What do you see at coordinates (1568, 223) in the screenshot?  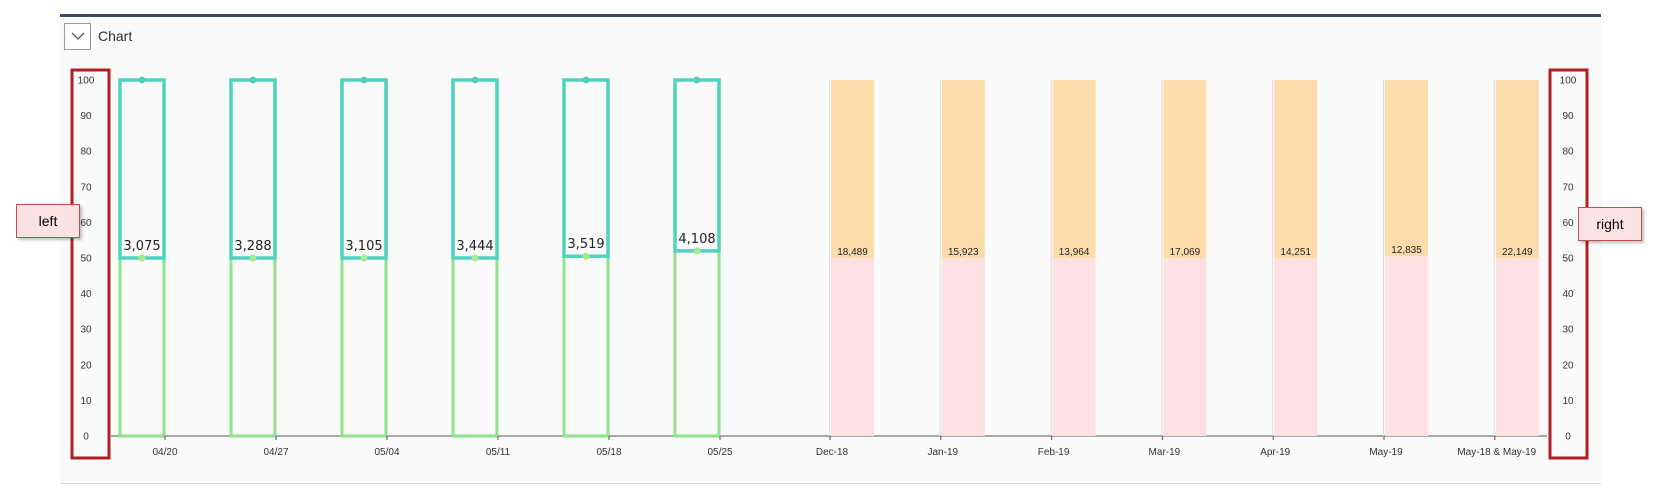 I see `right-axis-tick-label: 60` at bounding box center [1568, 223].